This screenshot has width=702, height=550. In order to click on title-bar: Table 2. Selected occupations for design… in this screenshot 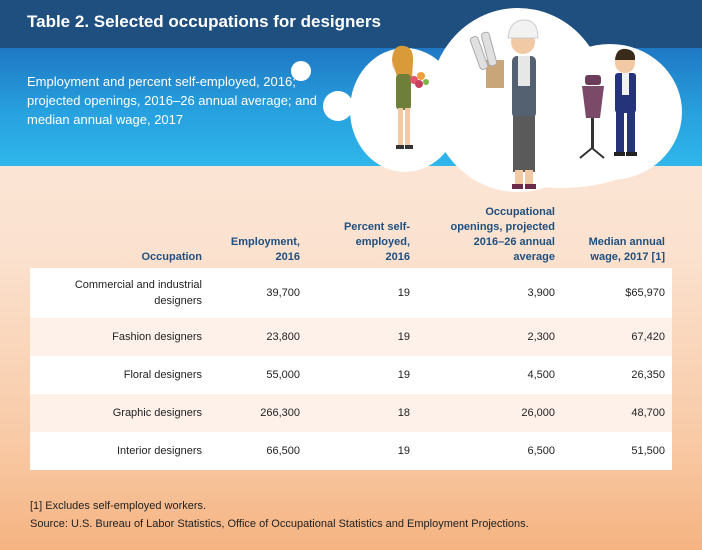, I will do `click(351, 24)`.